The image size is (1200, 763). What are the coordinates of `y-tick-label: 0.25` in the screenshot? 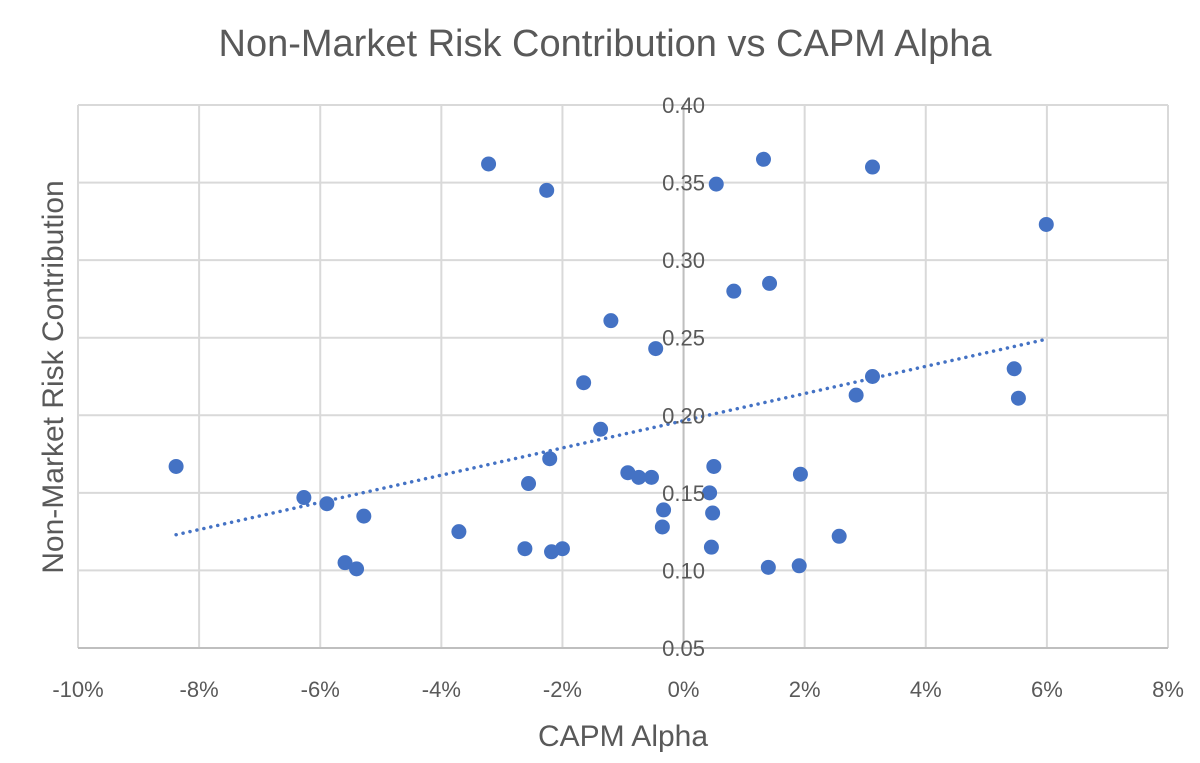 It's located at (683, 338).